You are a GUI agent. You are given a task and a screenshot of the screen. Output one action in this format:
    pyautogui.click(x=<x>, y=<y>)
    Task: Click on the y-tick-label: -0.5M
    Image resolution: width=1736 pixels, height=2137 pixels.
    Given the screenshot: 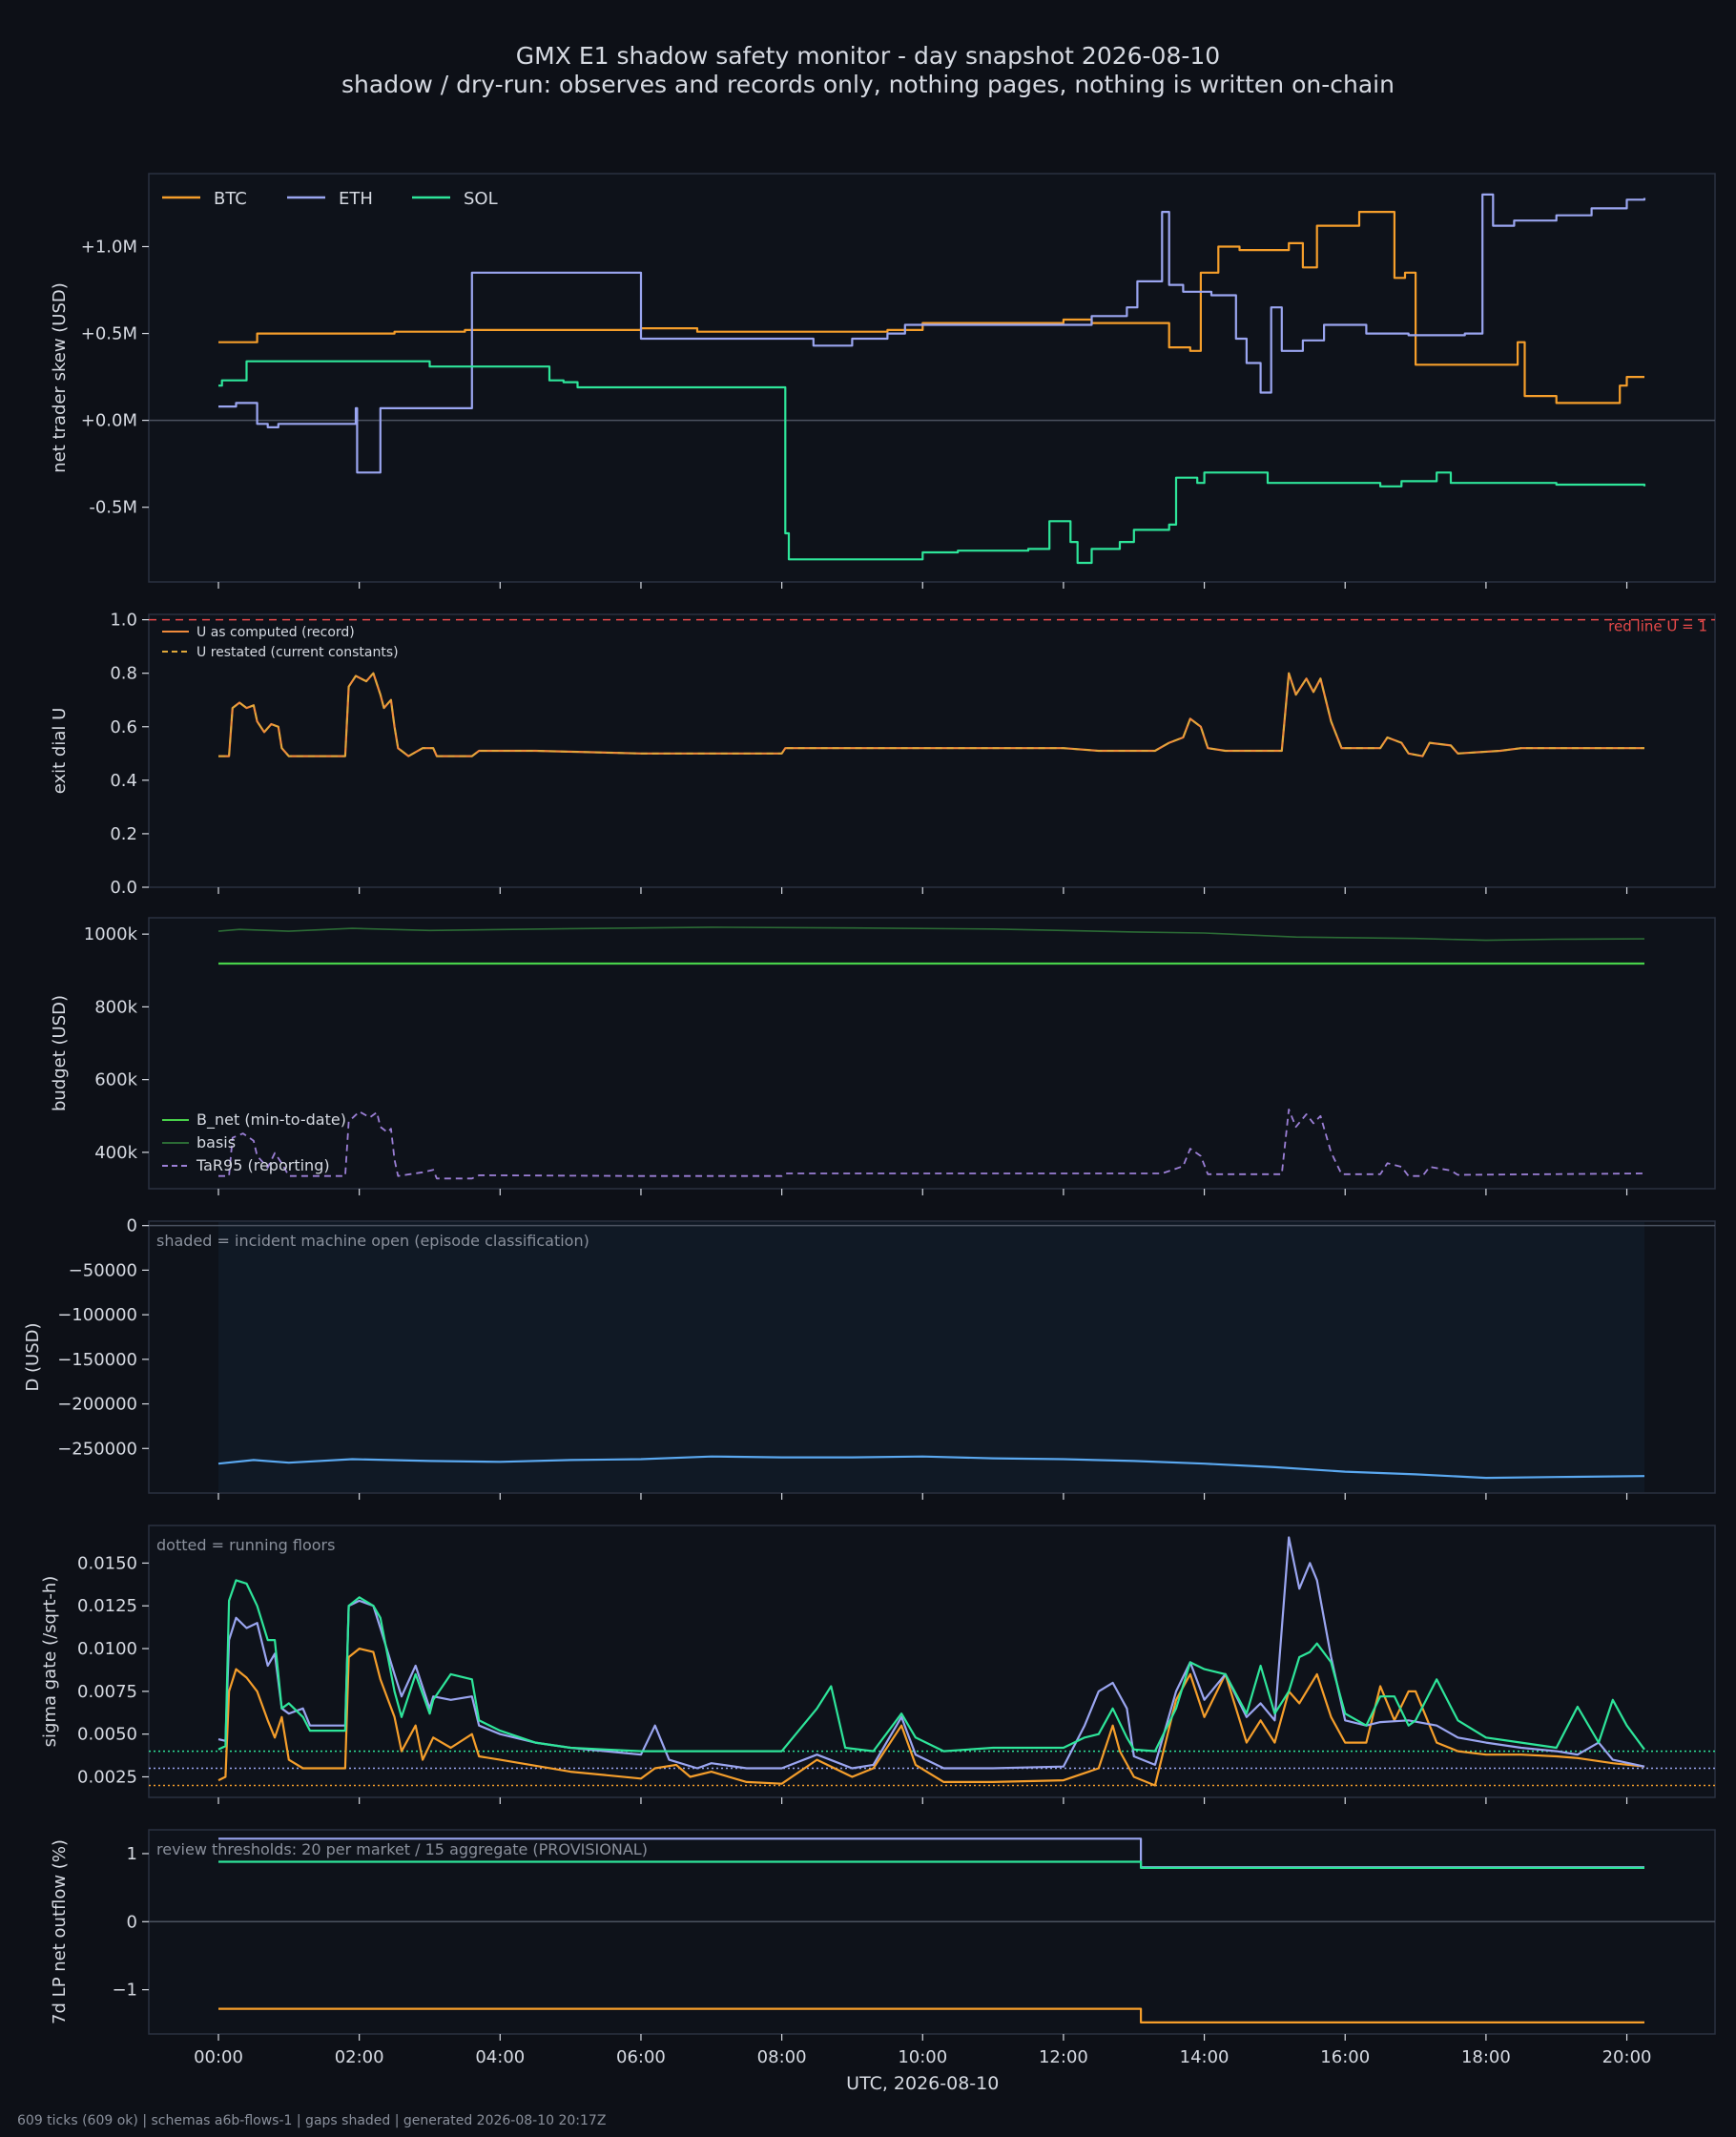 What is the action you would take?
    pyautogui.click(x=113, y=508)
    